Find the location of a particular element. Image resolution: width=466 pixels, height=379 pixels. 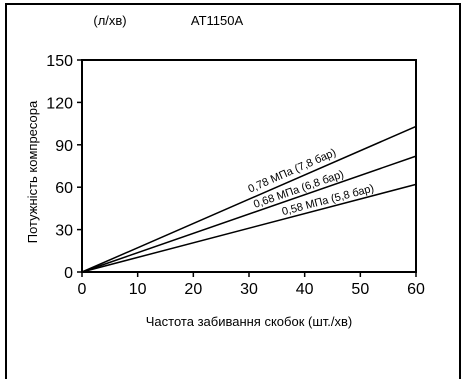

x-tick-label: 30 is located at coordinates (249, 289).